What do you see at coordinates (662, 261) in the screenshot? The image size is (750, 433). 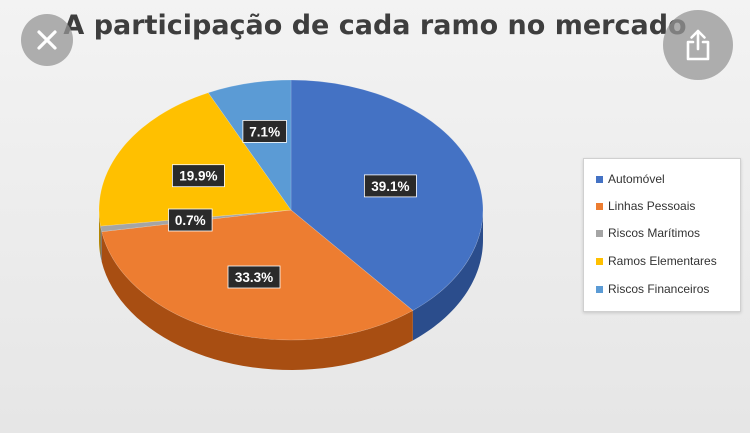 I see `legend-label: Ramos Elementares` at bounding box center [662, 261].